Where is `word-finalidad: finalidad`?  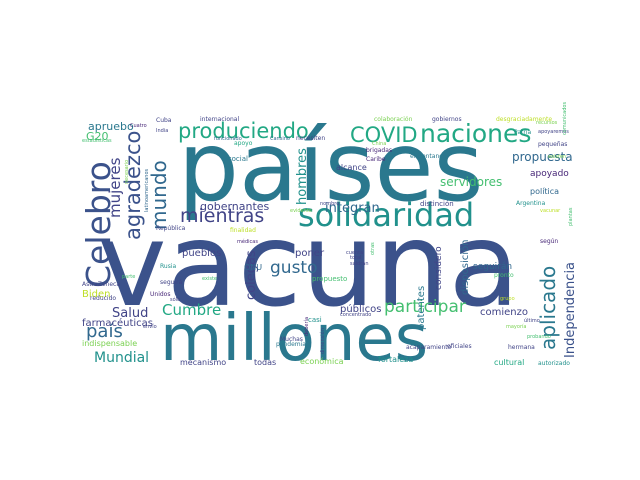 word-finalidad: finalidad is located at coordinates (243, 230).